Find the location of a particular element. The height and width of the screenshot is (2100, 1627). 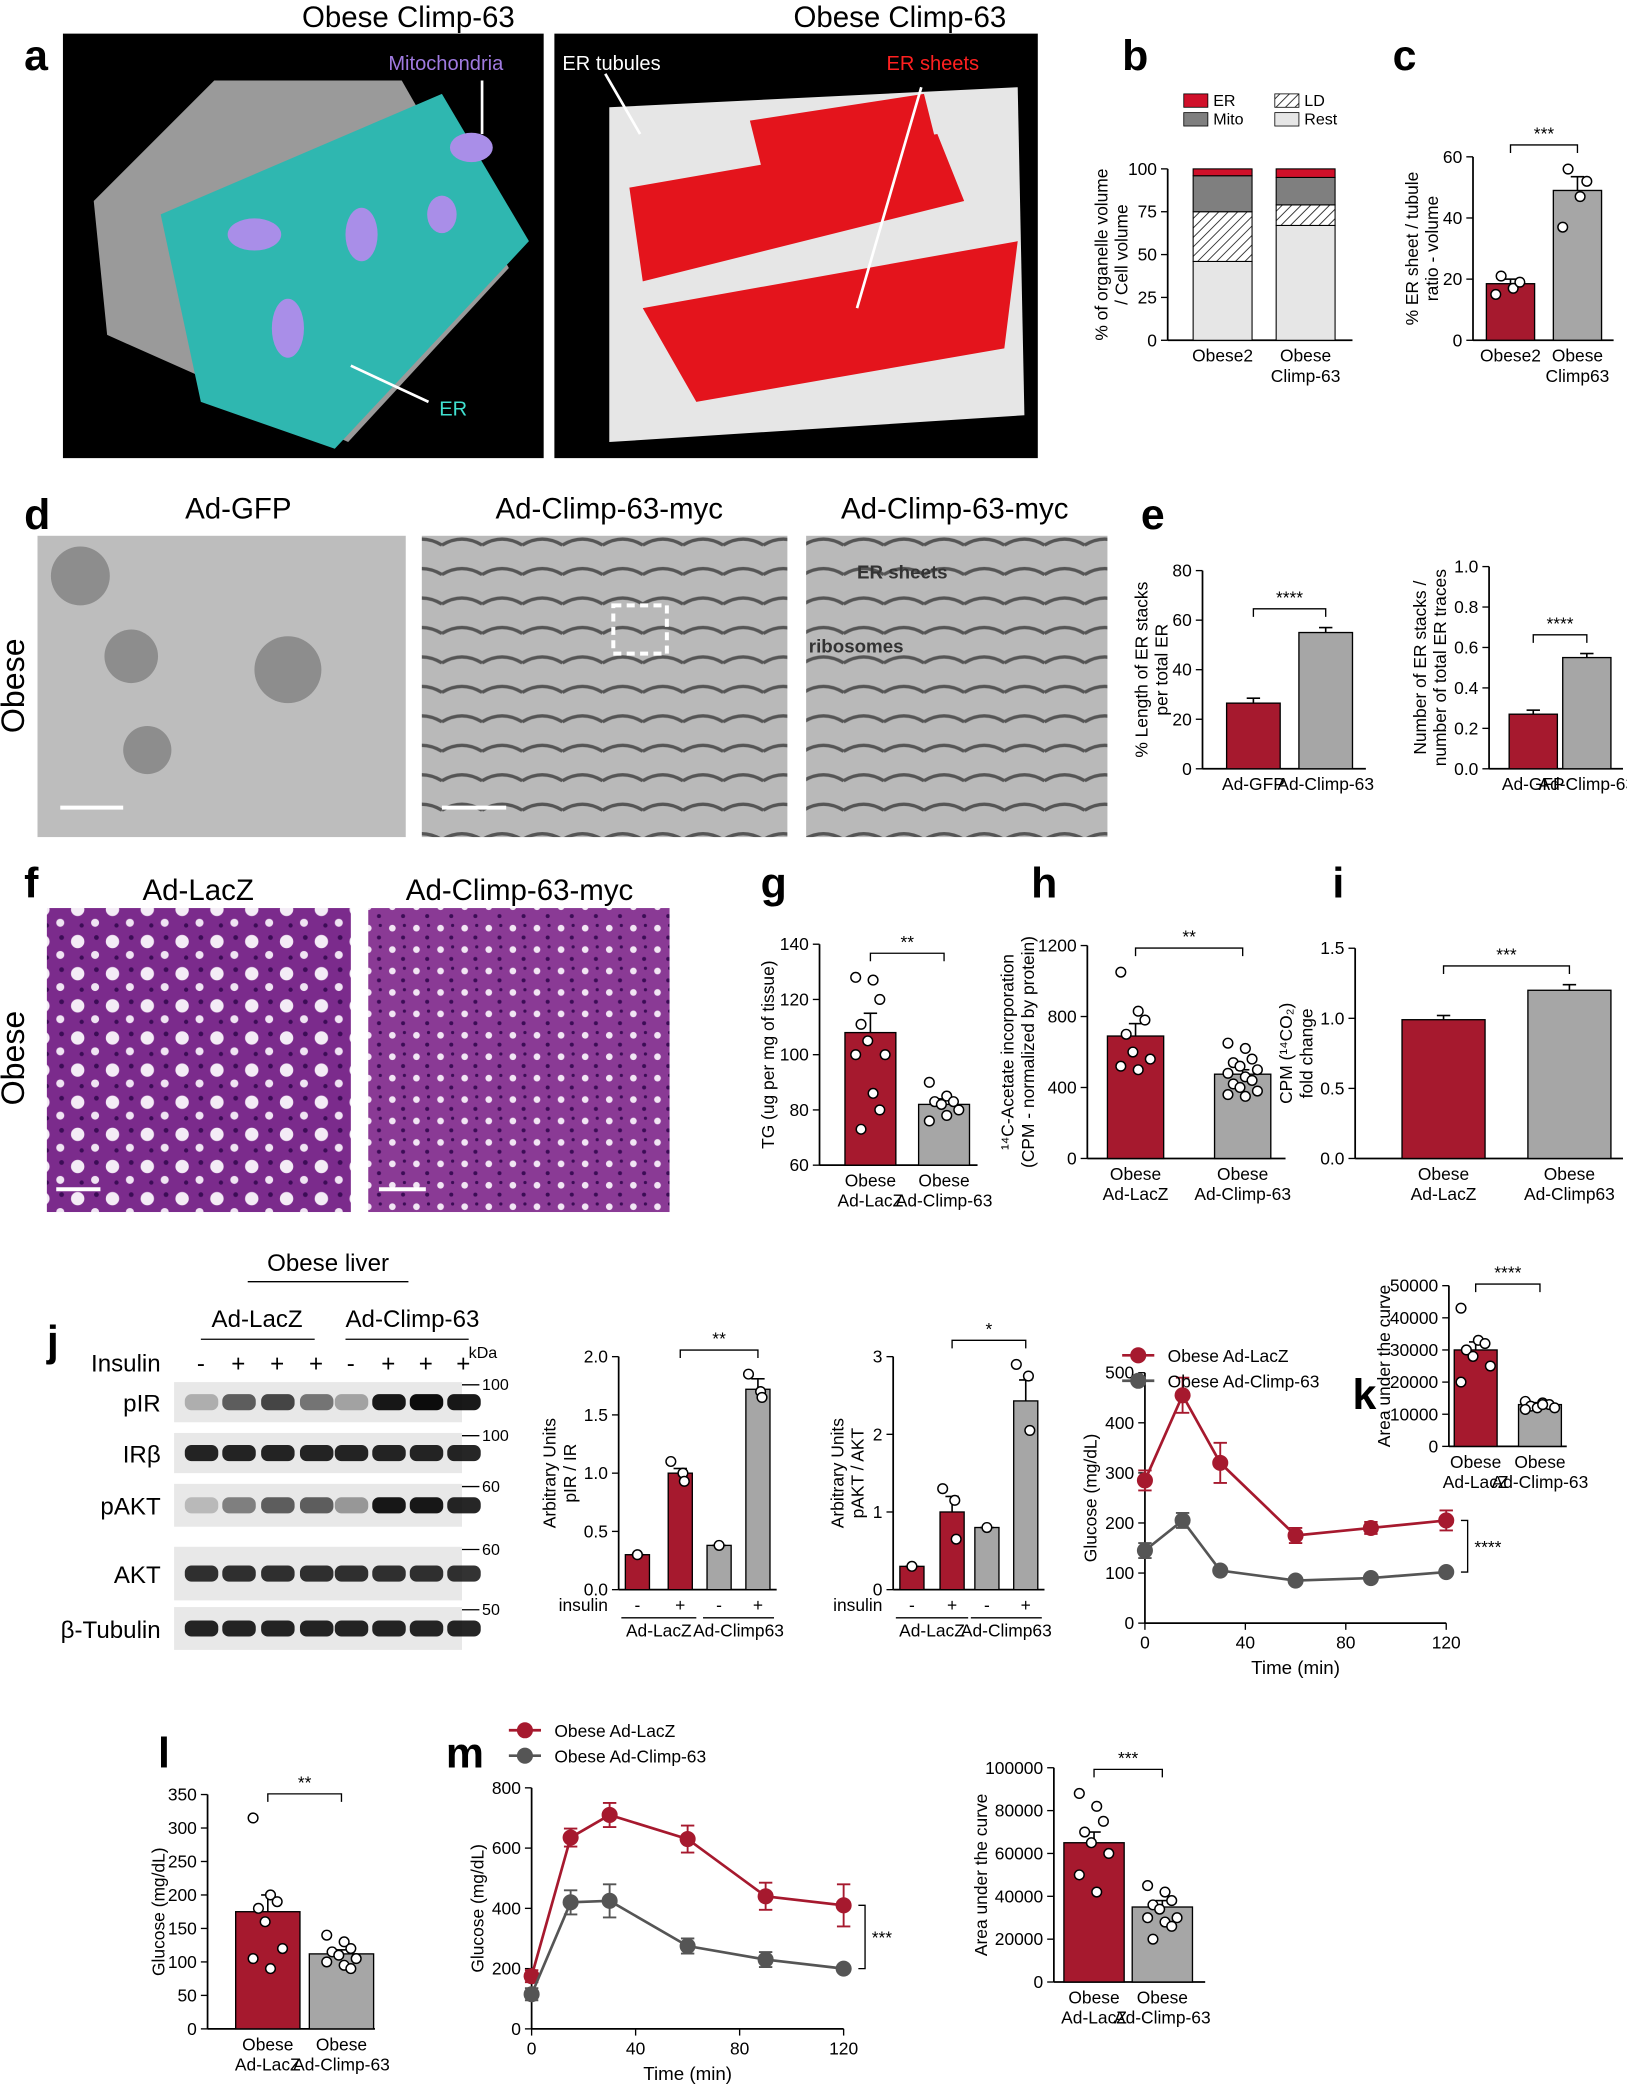

legend-swatch is located at coordinates (1287, 100).